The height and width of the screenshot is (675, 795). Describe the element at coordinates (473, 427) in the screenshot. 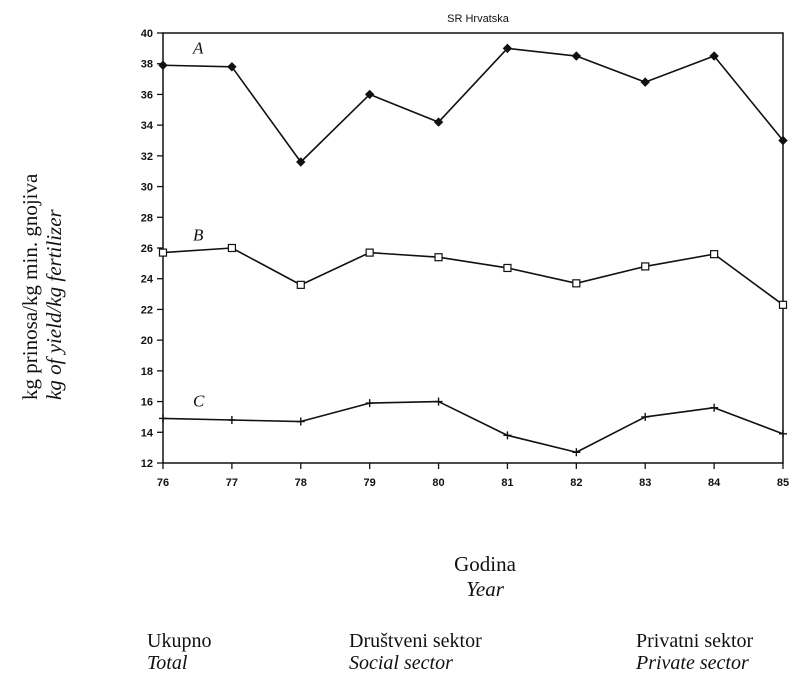

I see `series-line-c` at that location.